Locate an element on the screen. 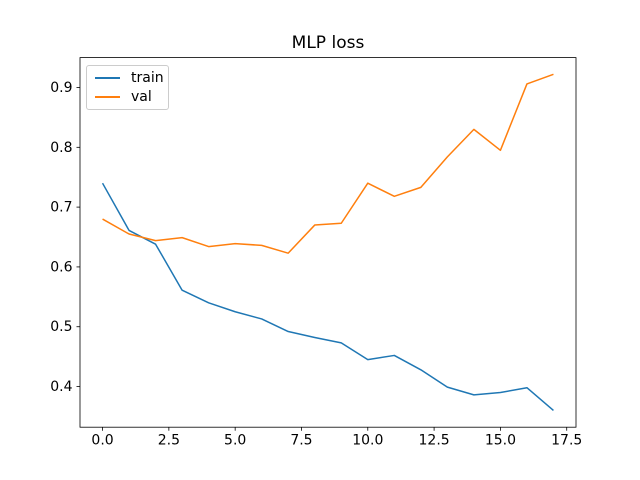 This screenshot has height=480, width=640. x-tick-label: 17.5 is located at coordinates (566, 441).